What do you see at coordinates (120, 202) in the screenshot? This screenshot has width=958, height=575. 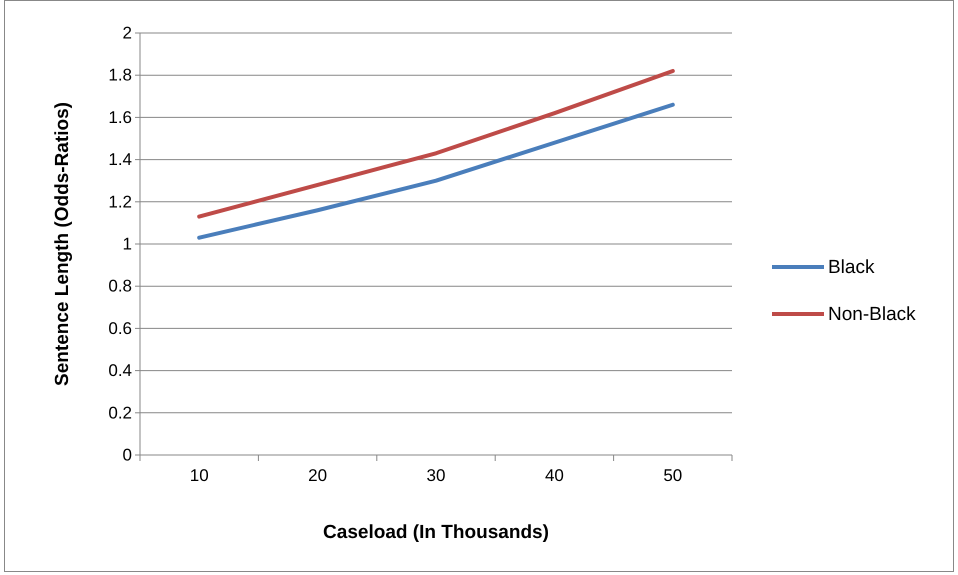 I see `y-tick-label: 1.2` at bounding box center [120, 202].